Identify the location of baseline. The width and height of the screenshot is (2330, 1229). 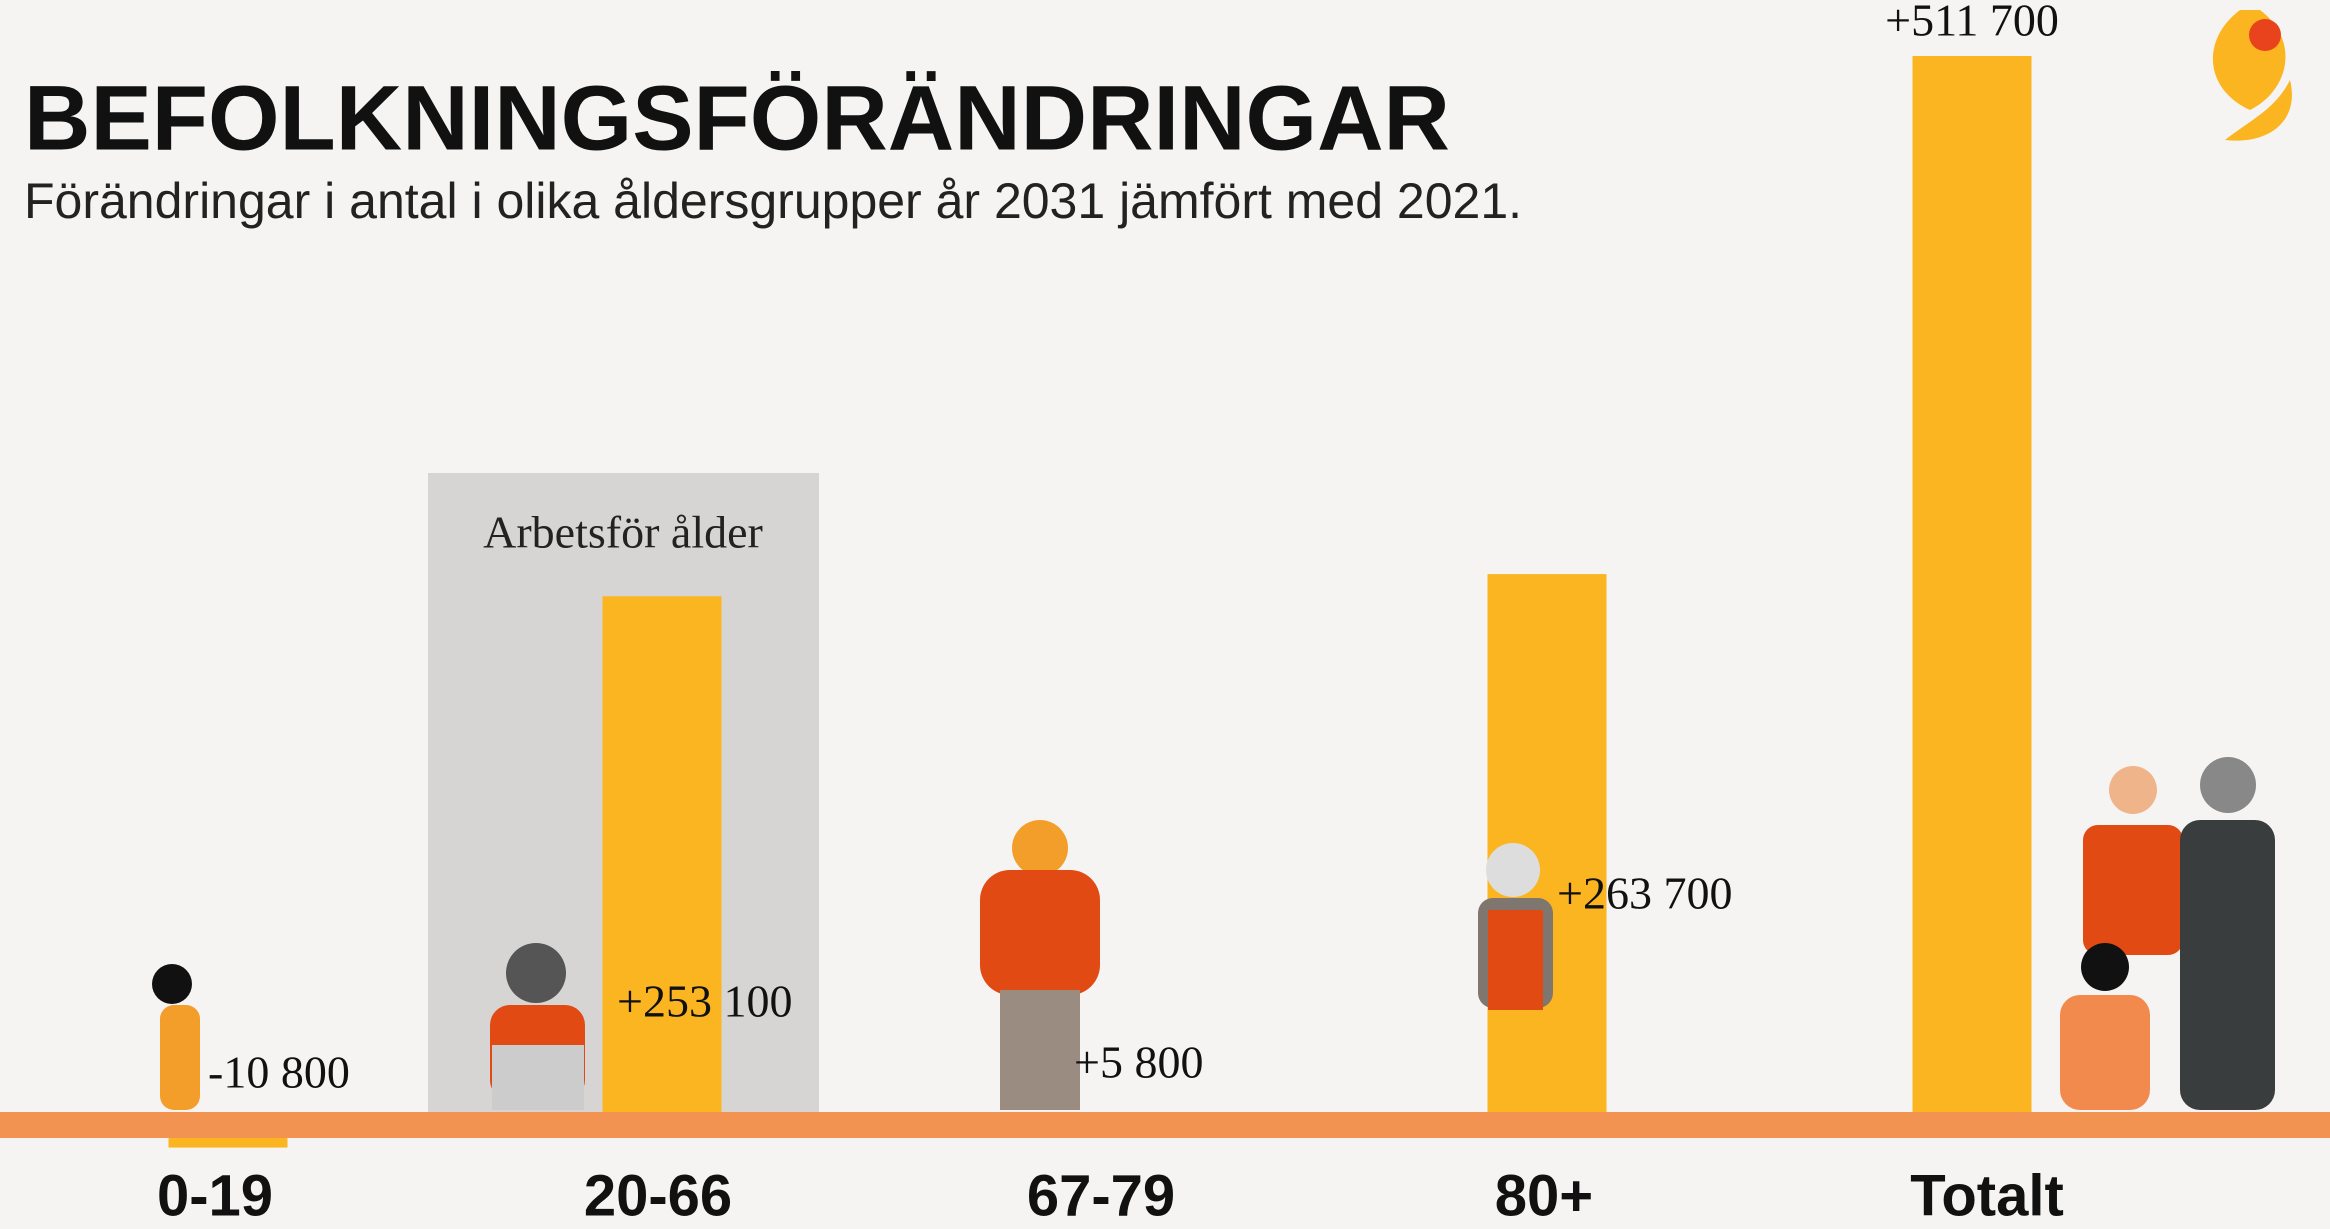
(1165, 1125).